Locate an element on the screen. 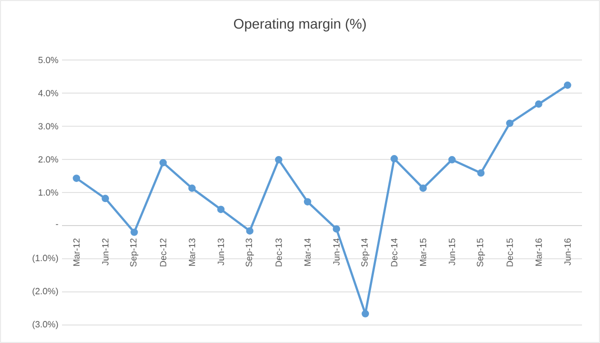 The width and height of the screenshot is (600, 343). x-tick-label: Dec-13 is located at coordinates (278, 252).